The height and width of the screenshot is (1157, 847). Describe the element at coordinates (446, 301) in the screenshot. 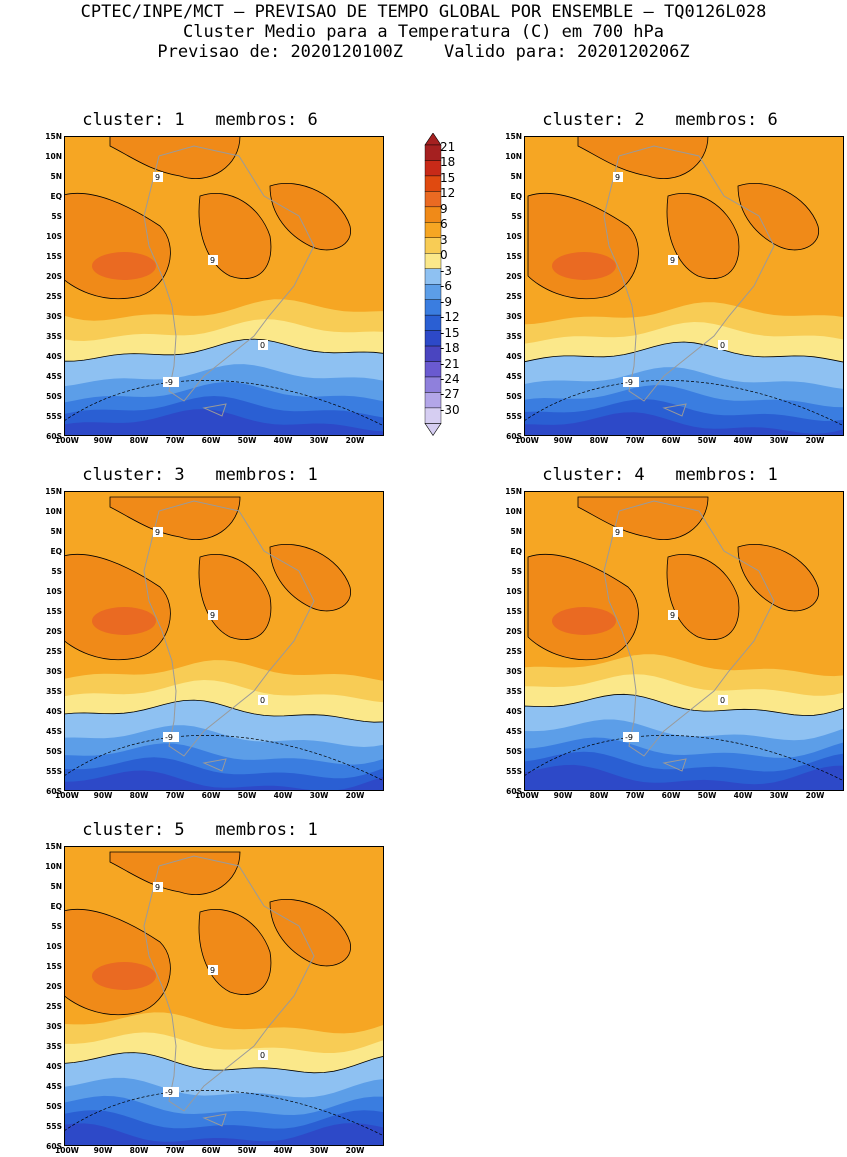

I see `colorbar-label: -9` at that location.